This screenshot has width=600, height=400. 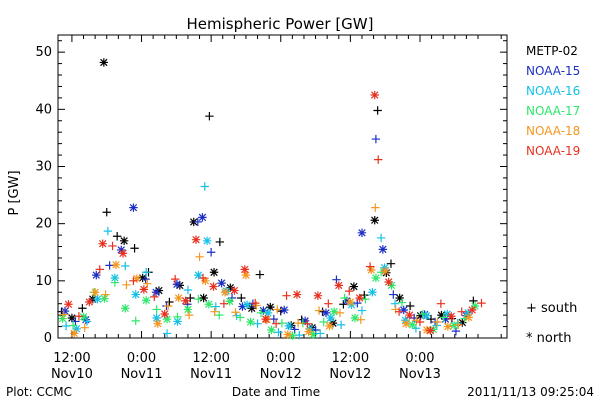 What do you see at coordinates (43, 224) in the screenshot?
I see `y-tick-label: 20` at bounding box center [43, 224].